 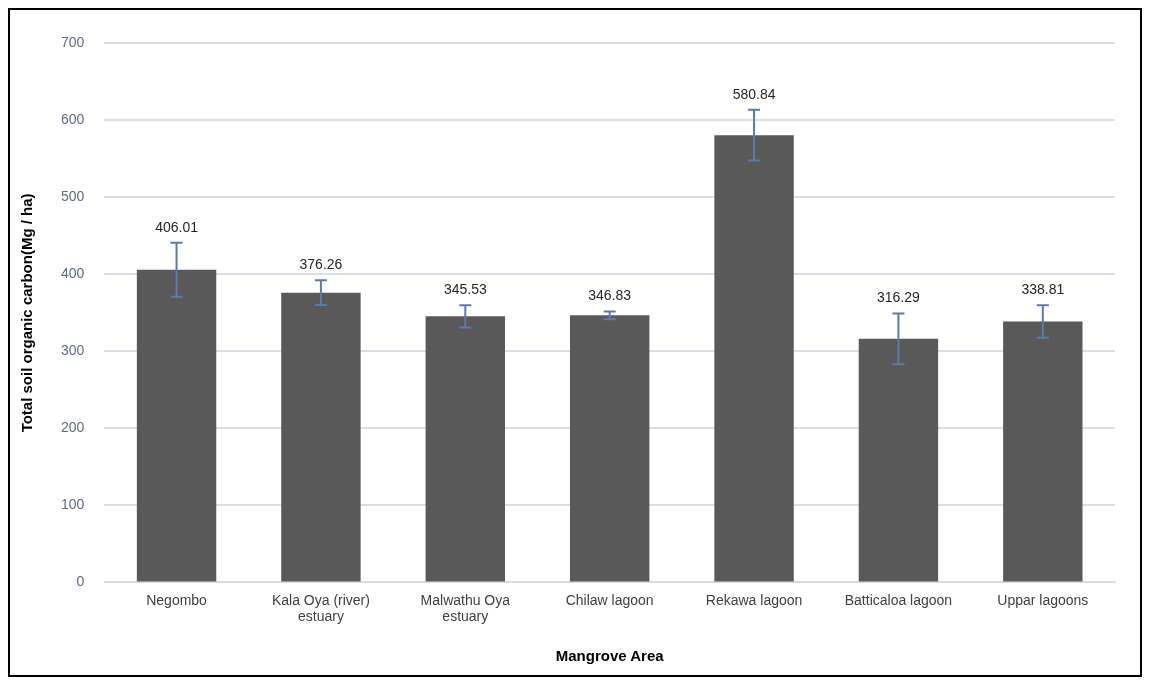 I want to click on data-label: 316.29, so click(x=899, y=297).